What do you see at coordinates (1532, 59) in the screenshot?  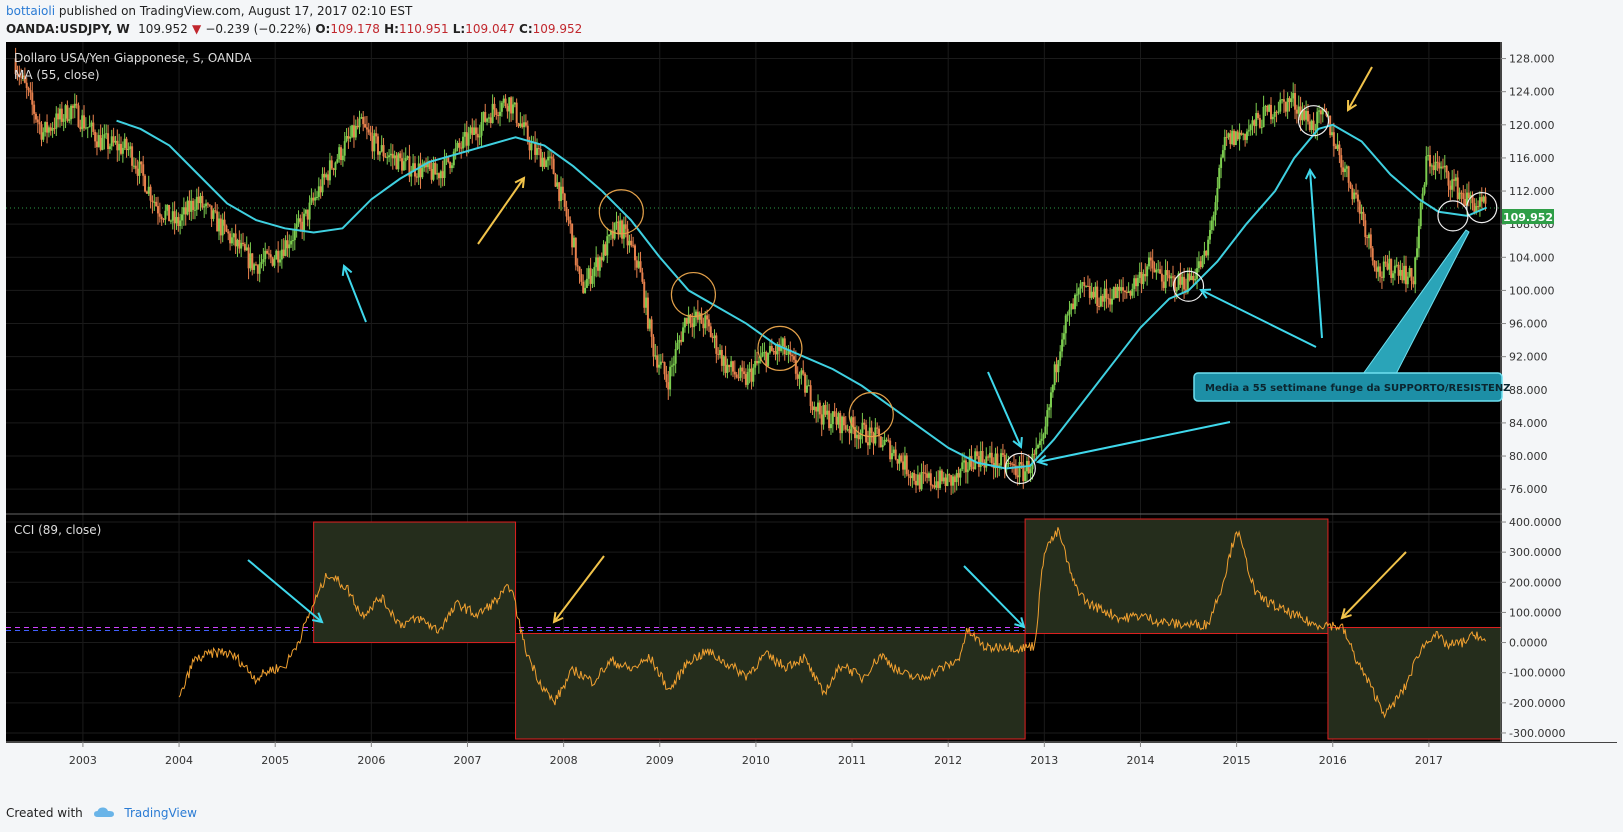 I see `price-tick-label: 128.000` at bounding box center [1532, 59].